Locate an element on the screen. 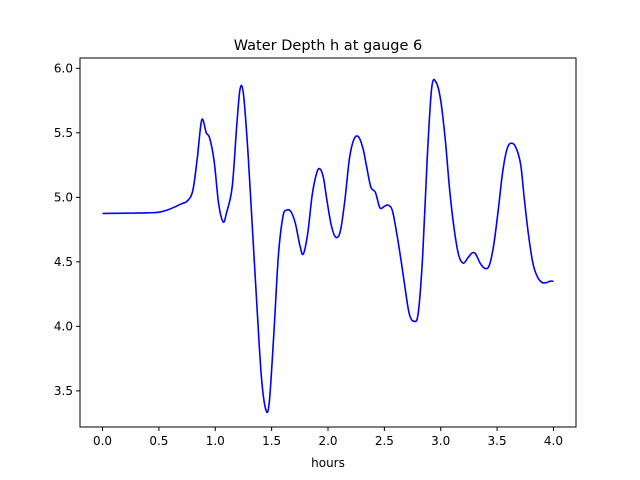 The image size is (640, 480). x-tick-label: 2.5 is located at coordinates (384, 441).